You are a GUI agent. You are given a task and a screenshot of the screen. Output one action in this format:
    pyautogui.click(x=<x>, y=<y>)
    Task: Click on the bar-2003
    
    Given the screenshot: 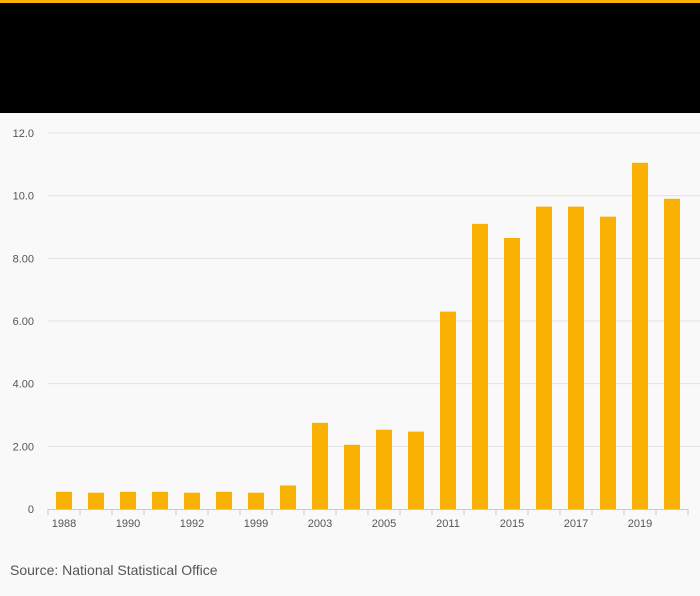 What is the action you would take?
    pyautogui.click(x=320, y=465)
    